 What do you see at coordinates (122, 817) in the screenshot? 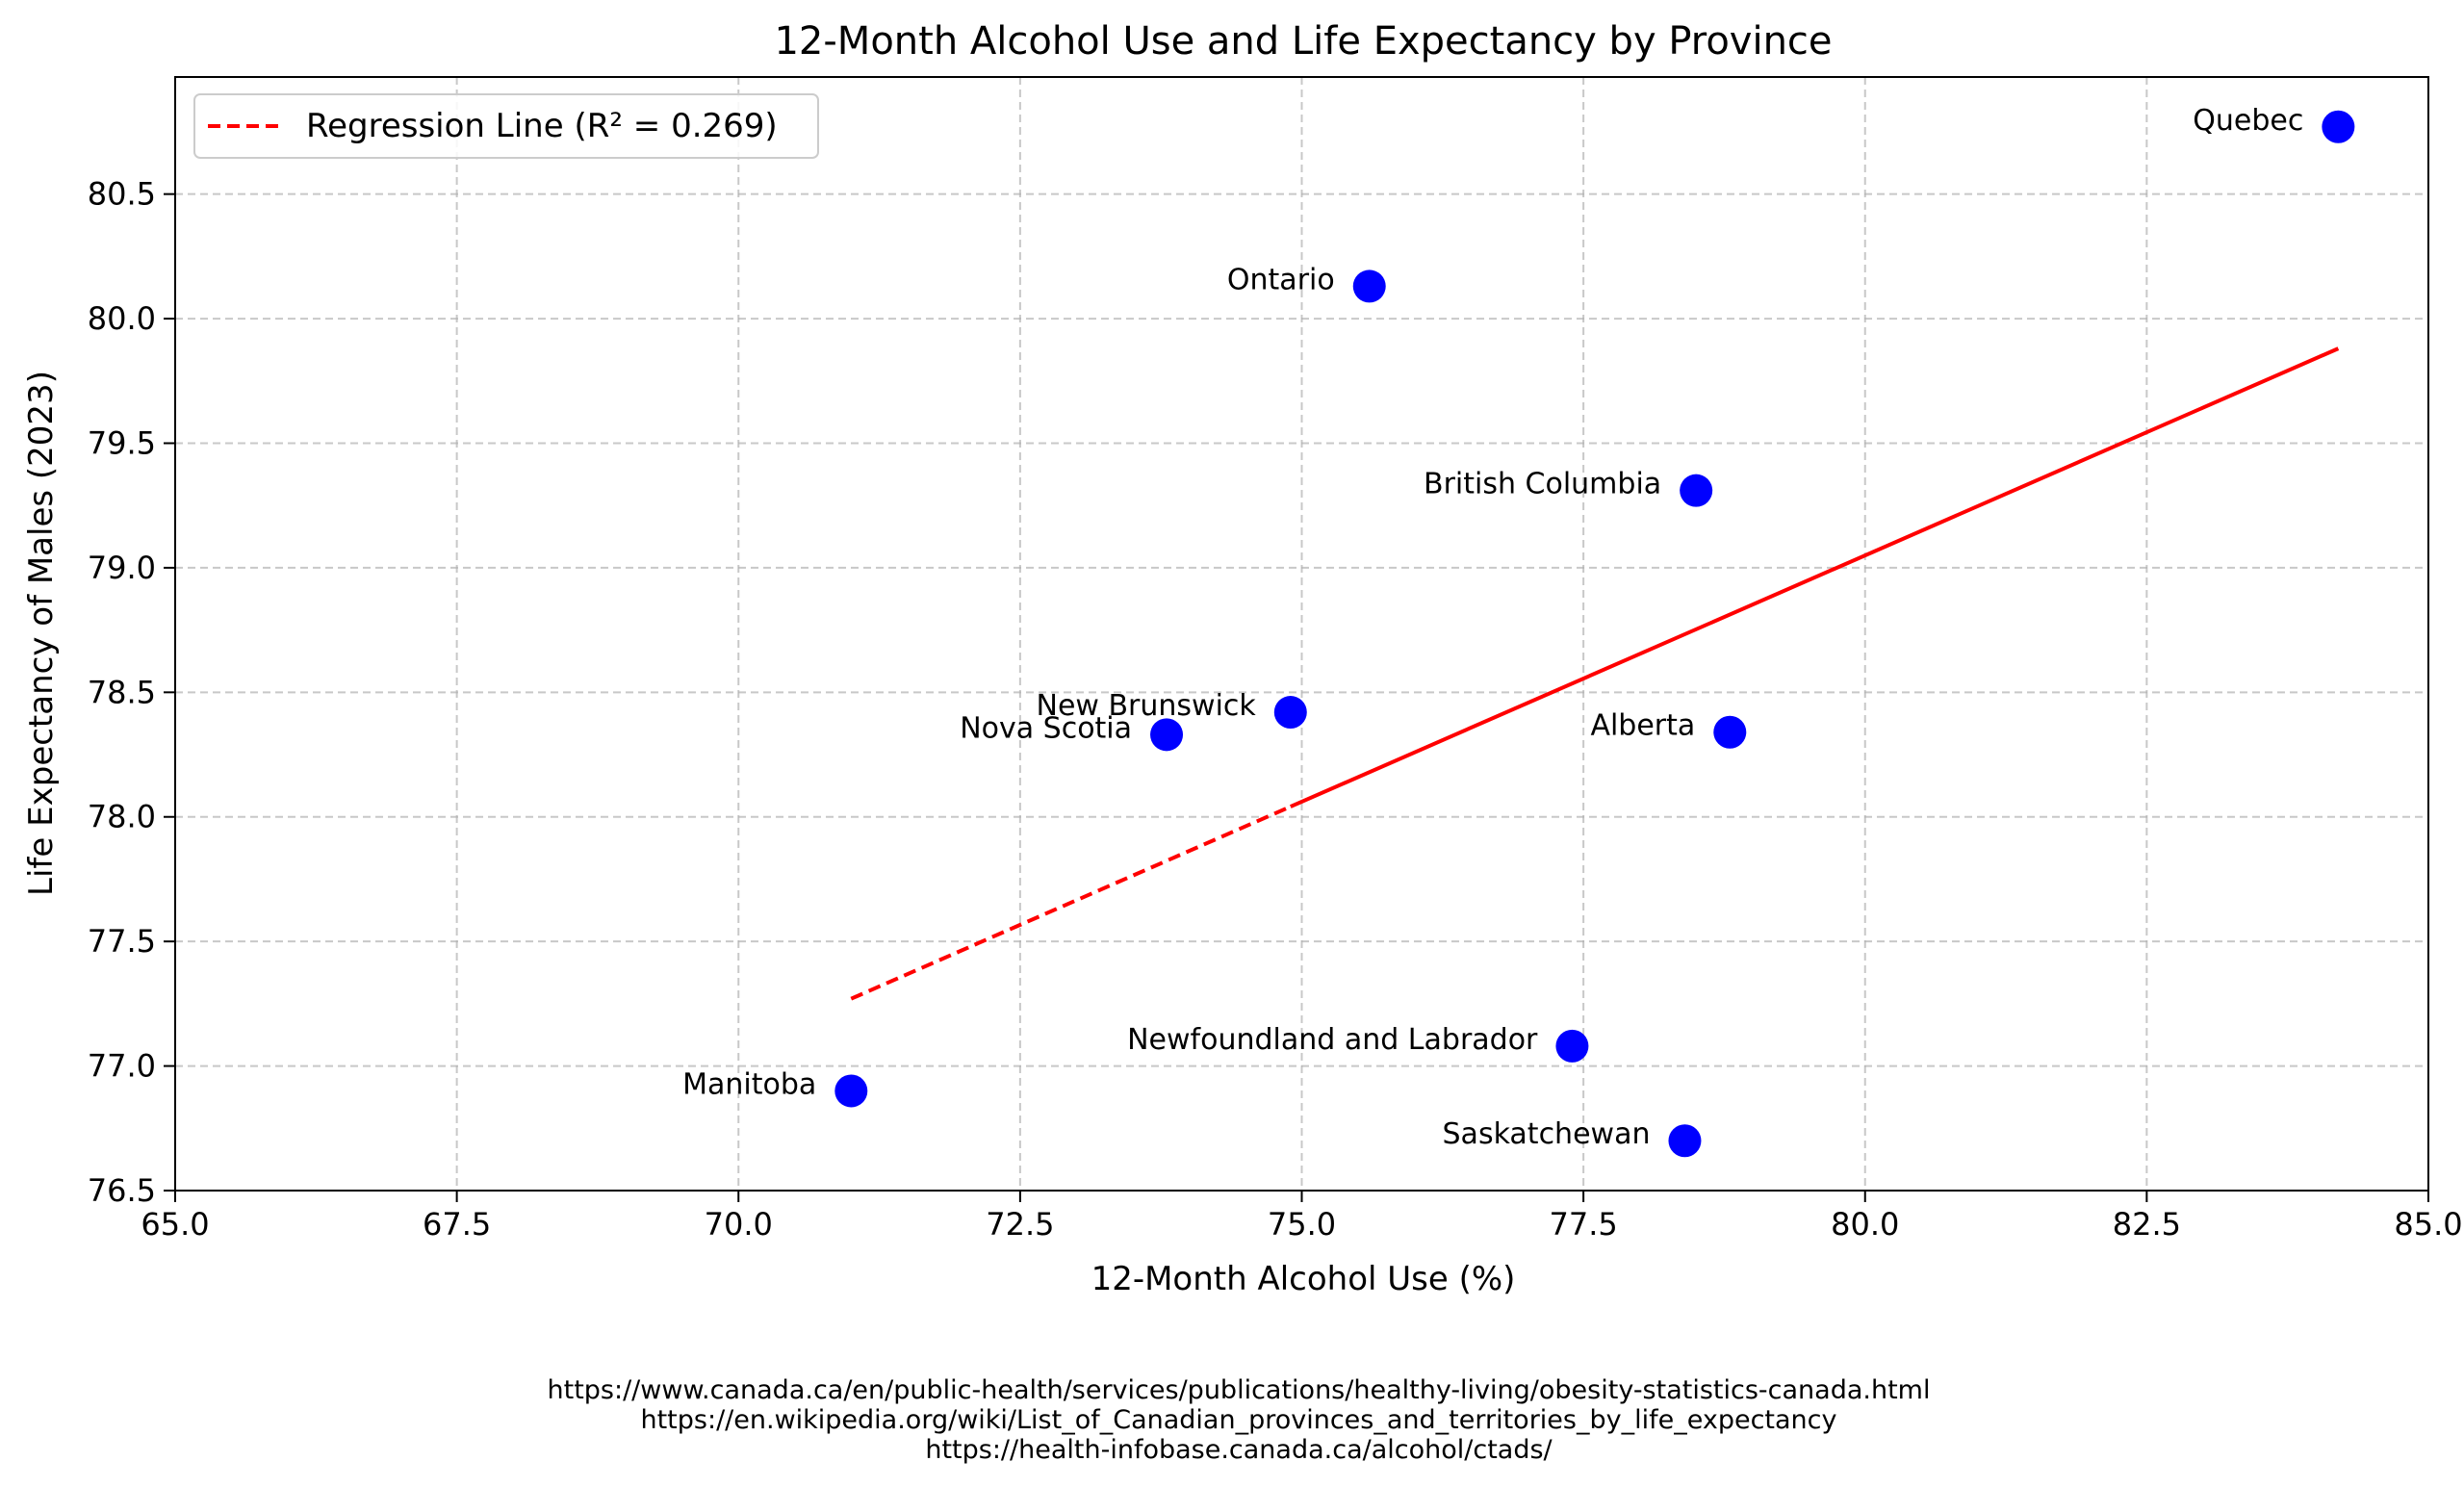
I see `y-tick-label: 78.0` at bounding box center [122, 817].